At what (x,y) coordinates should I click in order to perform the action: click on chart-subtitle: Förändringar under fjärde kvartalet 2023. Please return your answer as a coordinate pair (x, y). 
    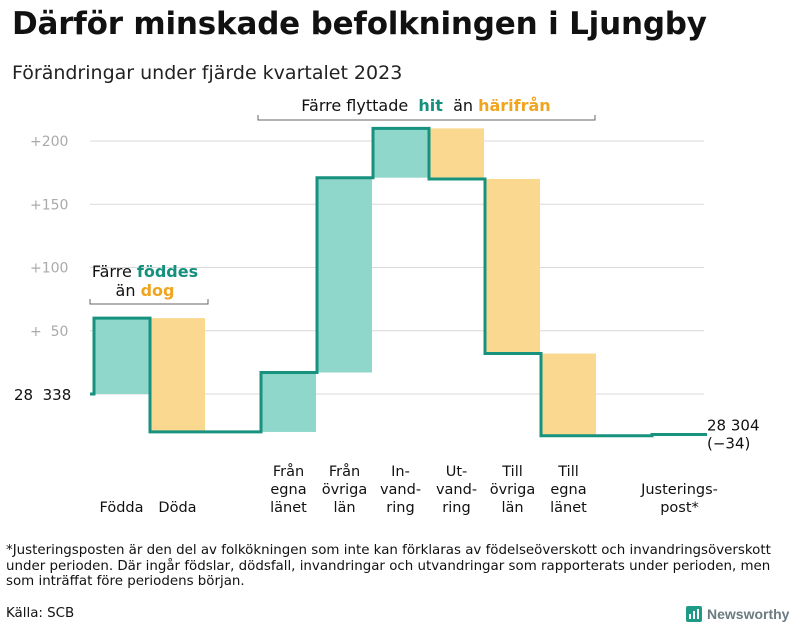
    Looking at the image, I should click on (207, 73).